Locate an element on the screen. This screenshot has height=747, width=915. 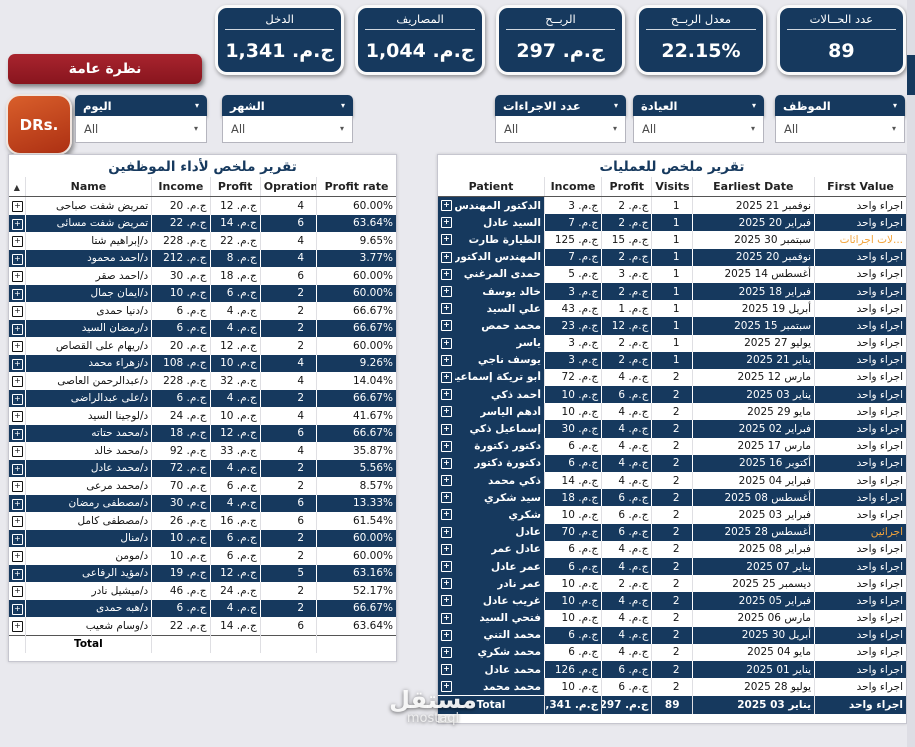
expand-cell: + is located at coordinates (17, 486).